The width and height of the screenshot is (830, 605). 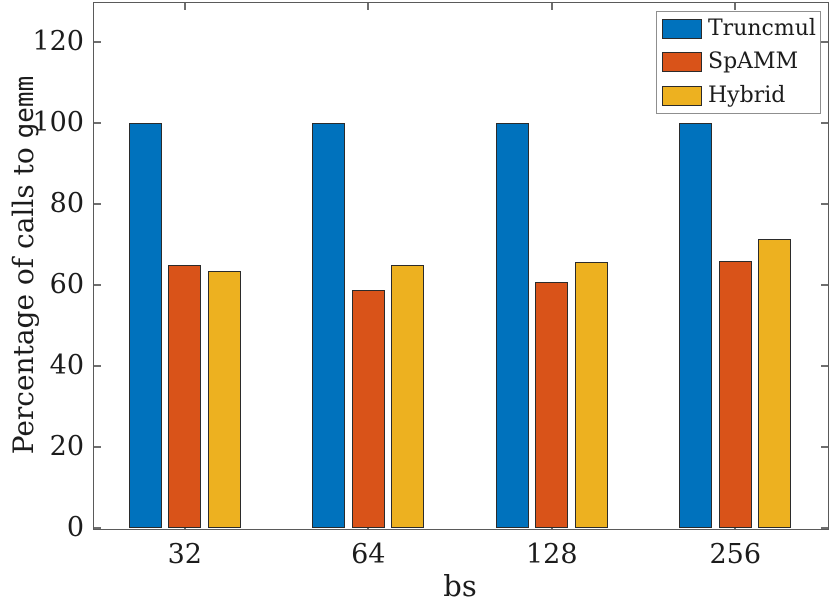 What do you see at coordinates (735, 554) in the screenshot?
I see `x-tick-label-256: 256` at bounding box center [735, 554].